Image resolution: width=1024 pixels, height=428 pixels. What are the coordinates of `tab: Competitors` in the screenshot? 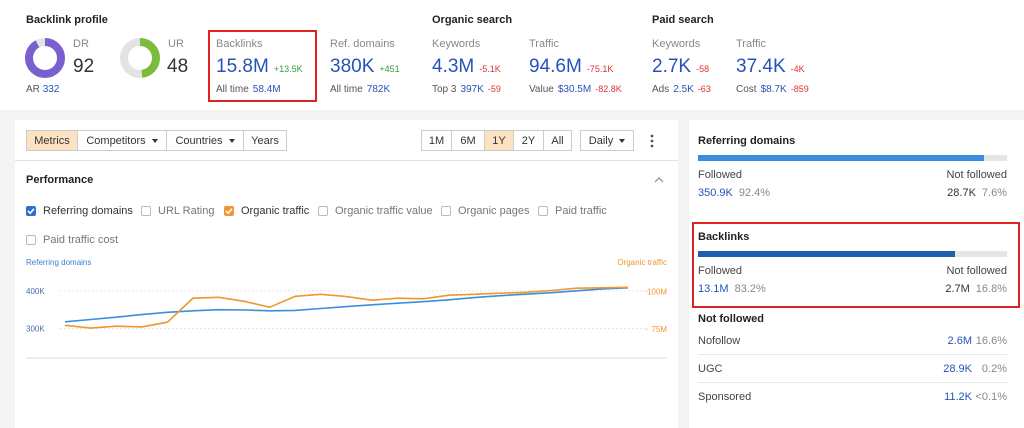 It's located at (122, 140).